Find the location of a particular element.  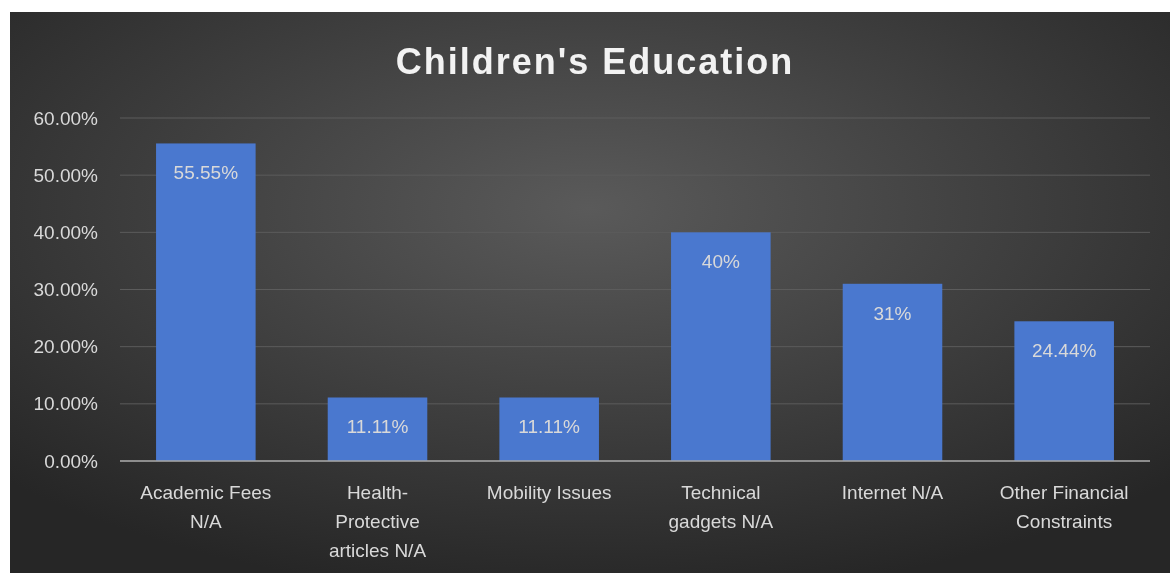

data-label: 55.55% is located at coordinates (206, 173).